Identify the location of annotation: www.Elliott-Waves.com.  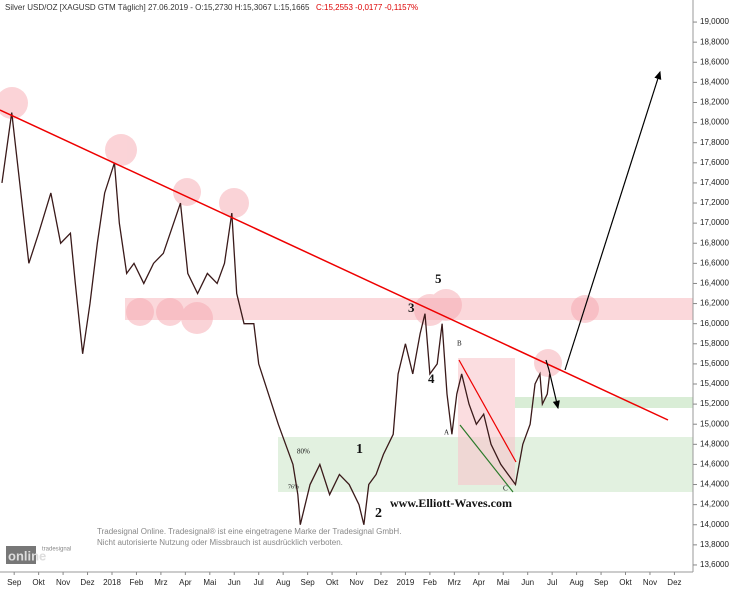
(451, 503).